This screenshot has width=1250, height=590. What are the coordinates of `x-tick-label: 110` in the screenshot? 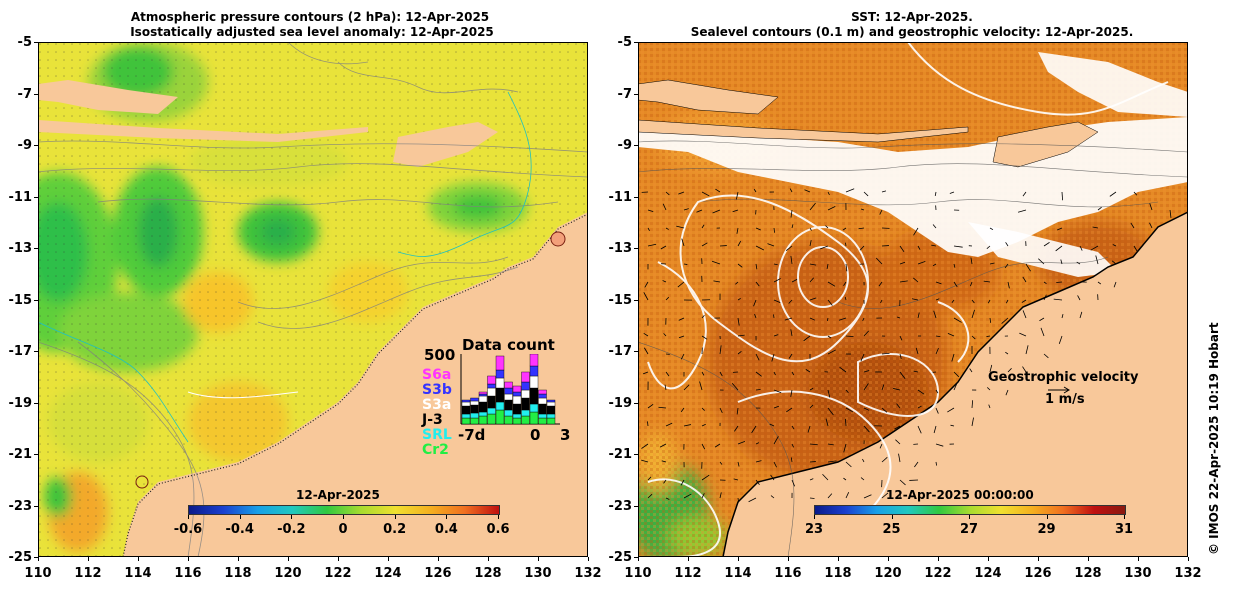 It's located at (38, 573).